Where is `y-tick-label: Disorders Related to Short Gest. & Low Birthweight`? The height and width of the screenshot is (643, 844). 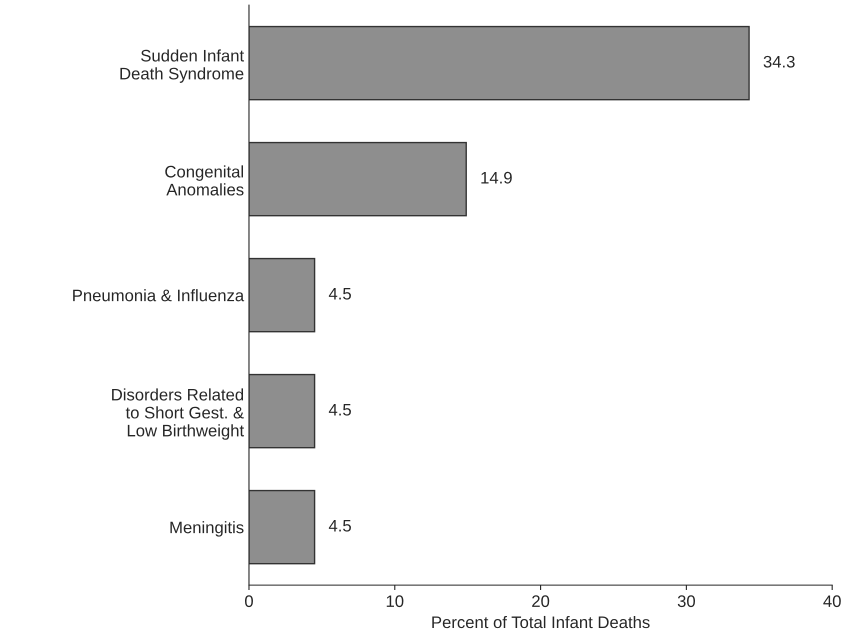 y-tick-label: Disorders Related to Short Gest. & Low Birthweight is located at coordinates (178, 414).